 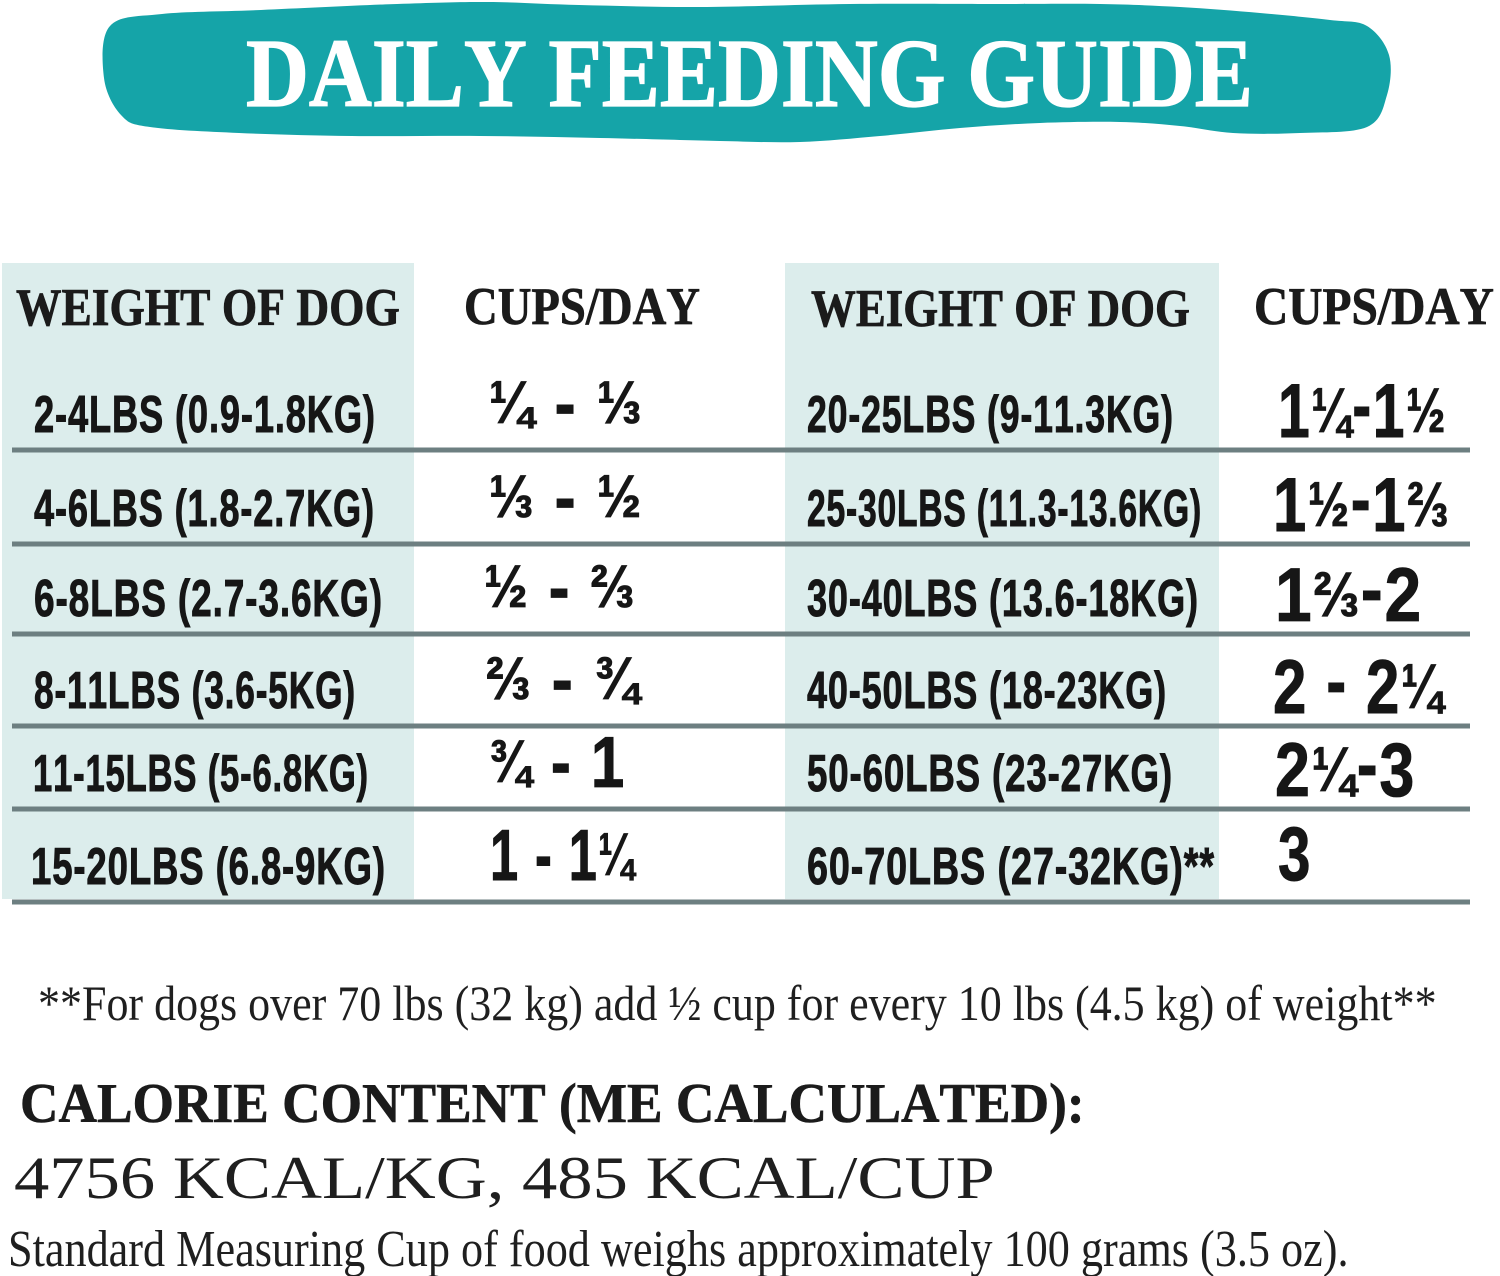 What do you see at coordinates (566, 403) in the screenshot?
I see `svg-text: ¼​ - ⅓​` at bounding box center [566, 403].